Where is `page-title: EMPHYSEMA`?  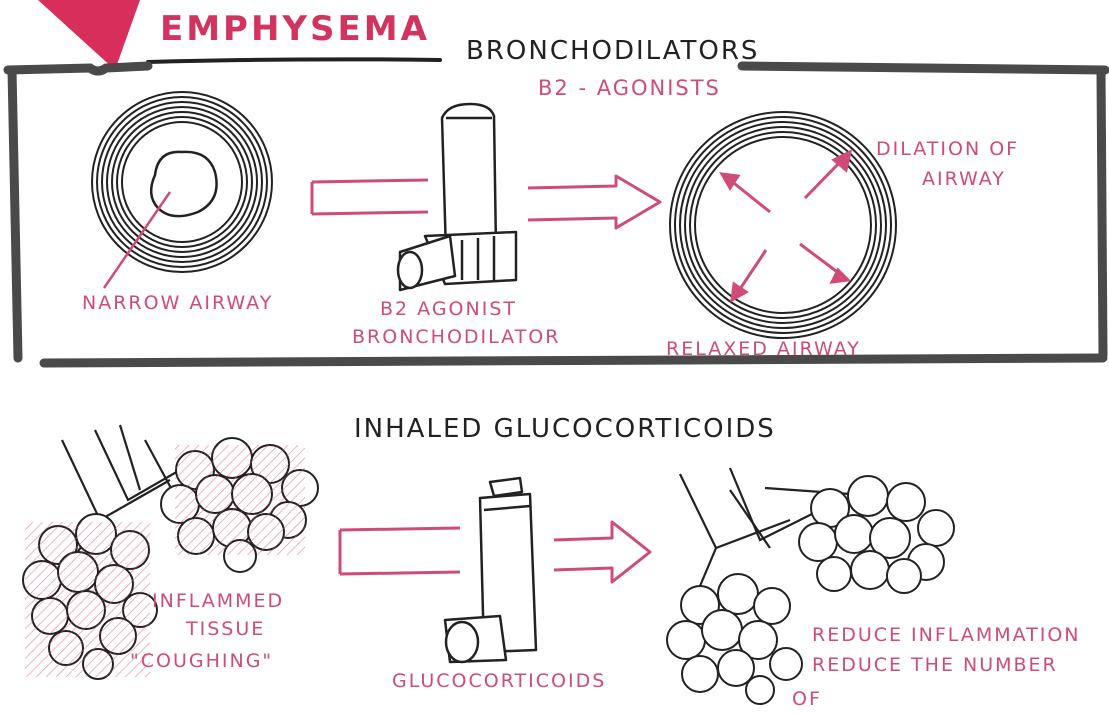 page-title: EMPHYSEMA is located at coordinates (295, 29).